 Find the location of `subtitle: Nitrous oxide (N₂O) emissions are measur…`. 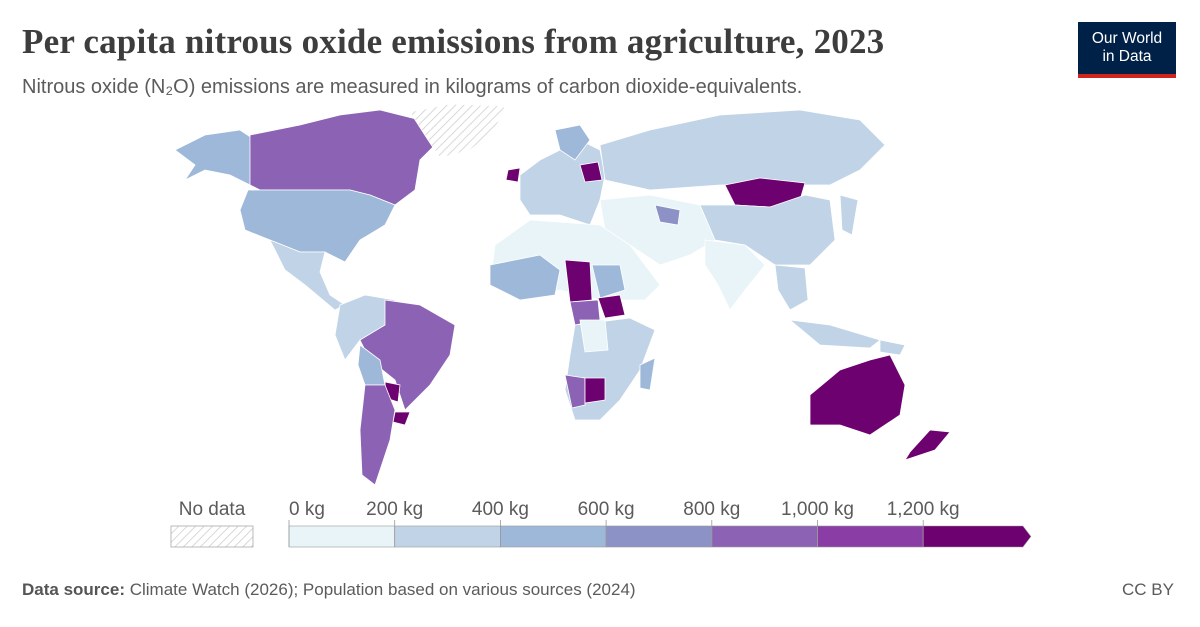

subtitle: Nitrous oxide (N₂O) emissions are measur… is located at coordinates (412, 87).